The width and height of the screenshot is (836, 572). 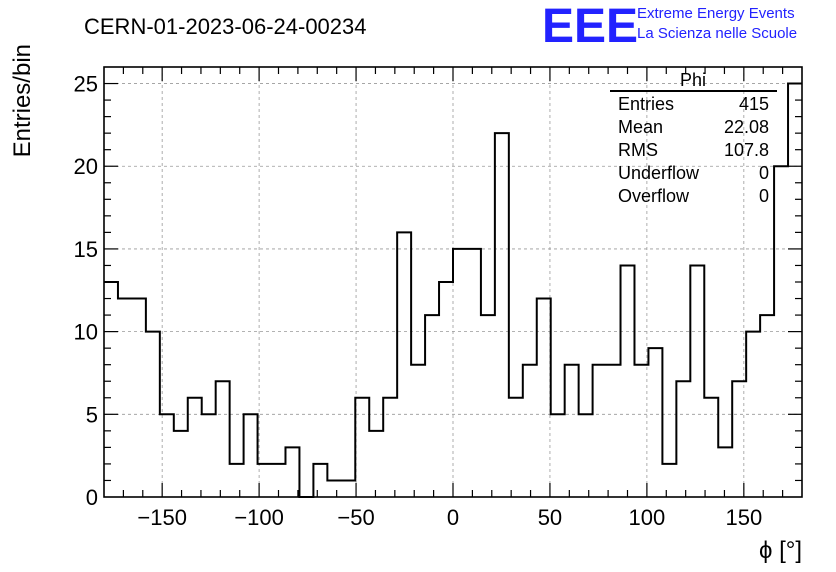 I want to click on x-tick-label: 100, so click(x=647, y=517).